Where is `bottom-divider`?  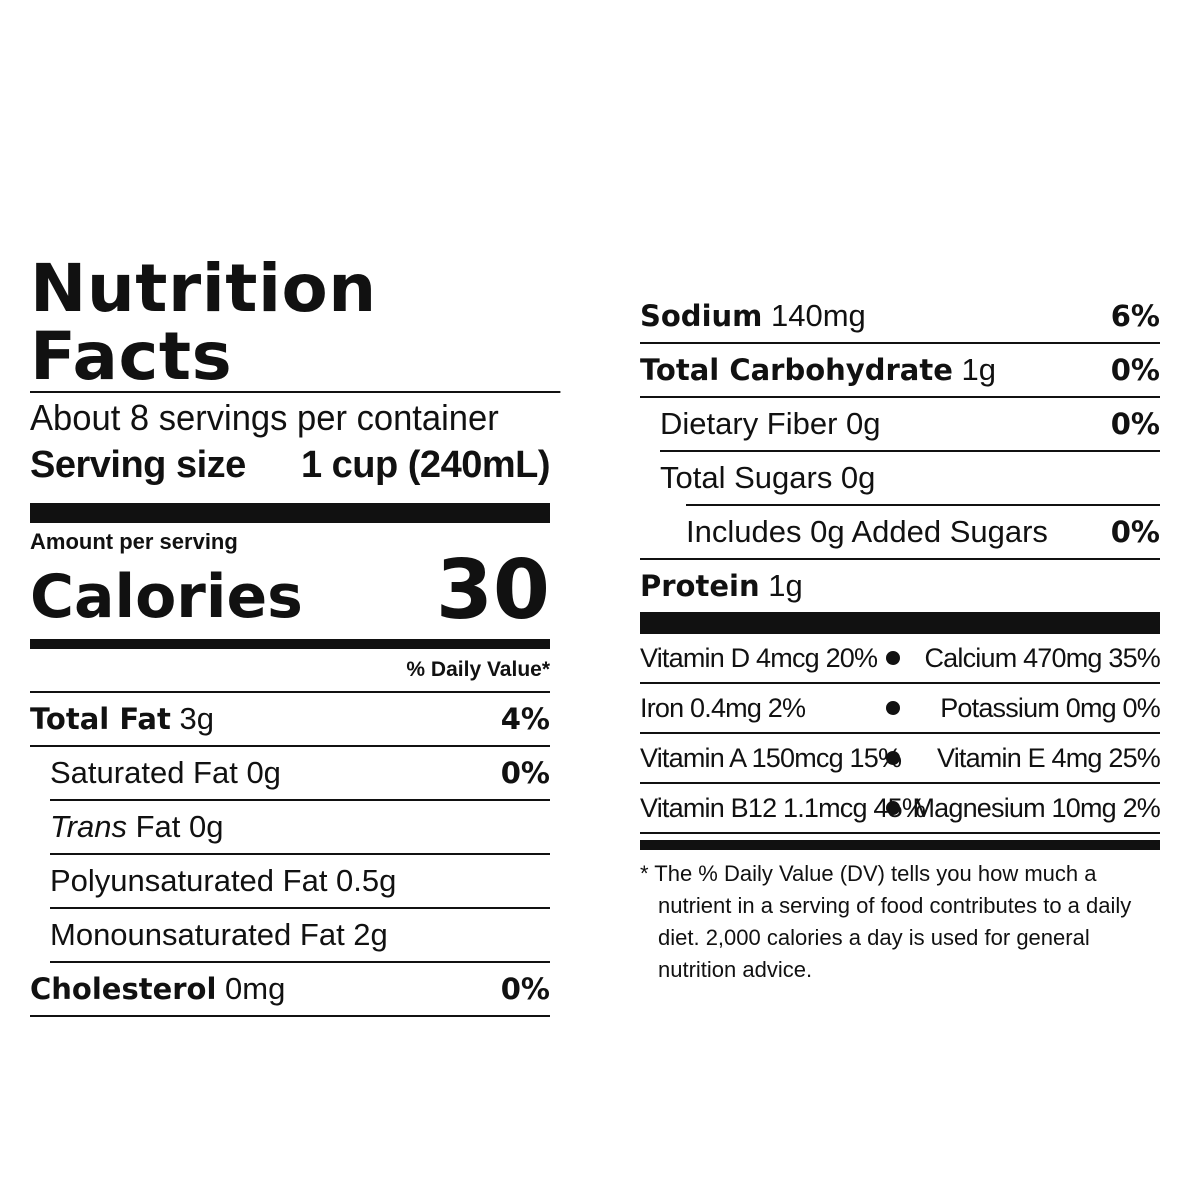 bottom-divider is located at coordinates (900, 845).